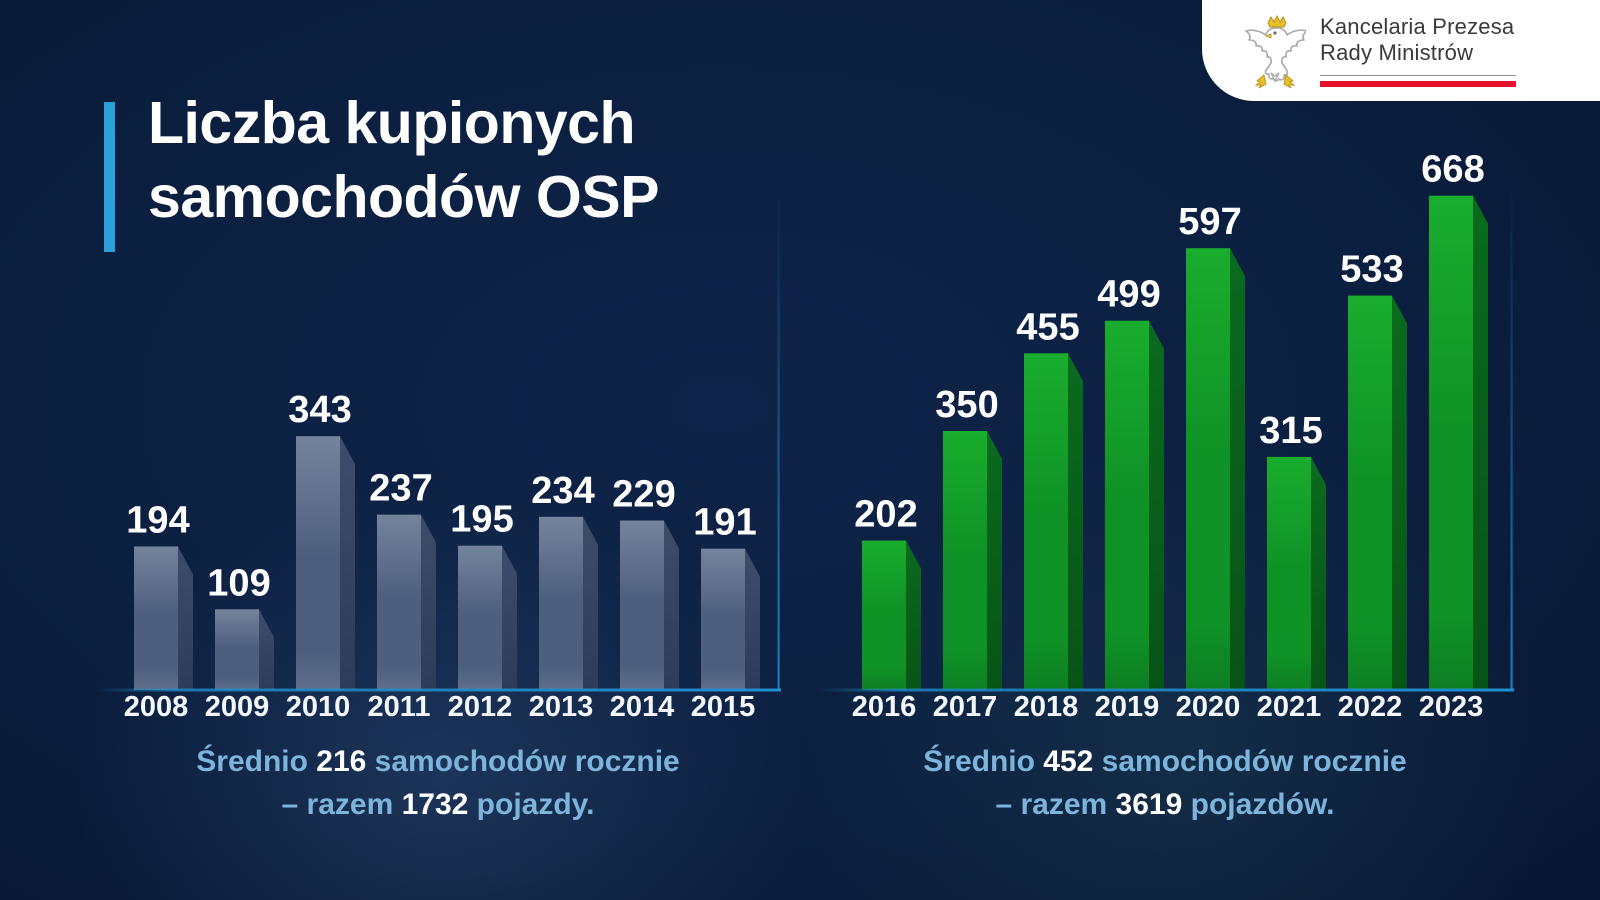  Describe the element at coordinates (438, 690) in the screenshot. I see `x-axis-line` at that location.